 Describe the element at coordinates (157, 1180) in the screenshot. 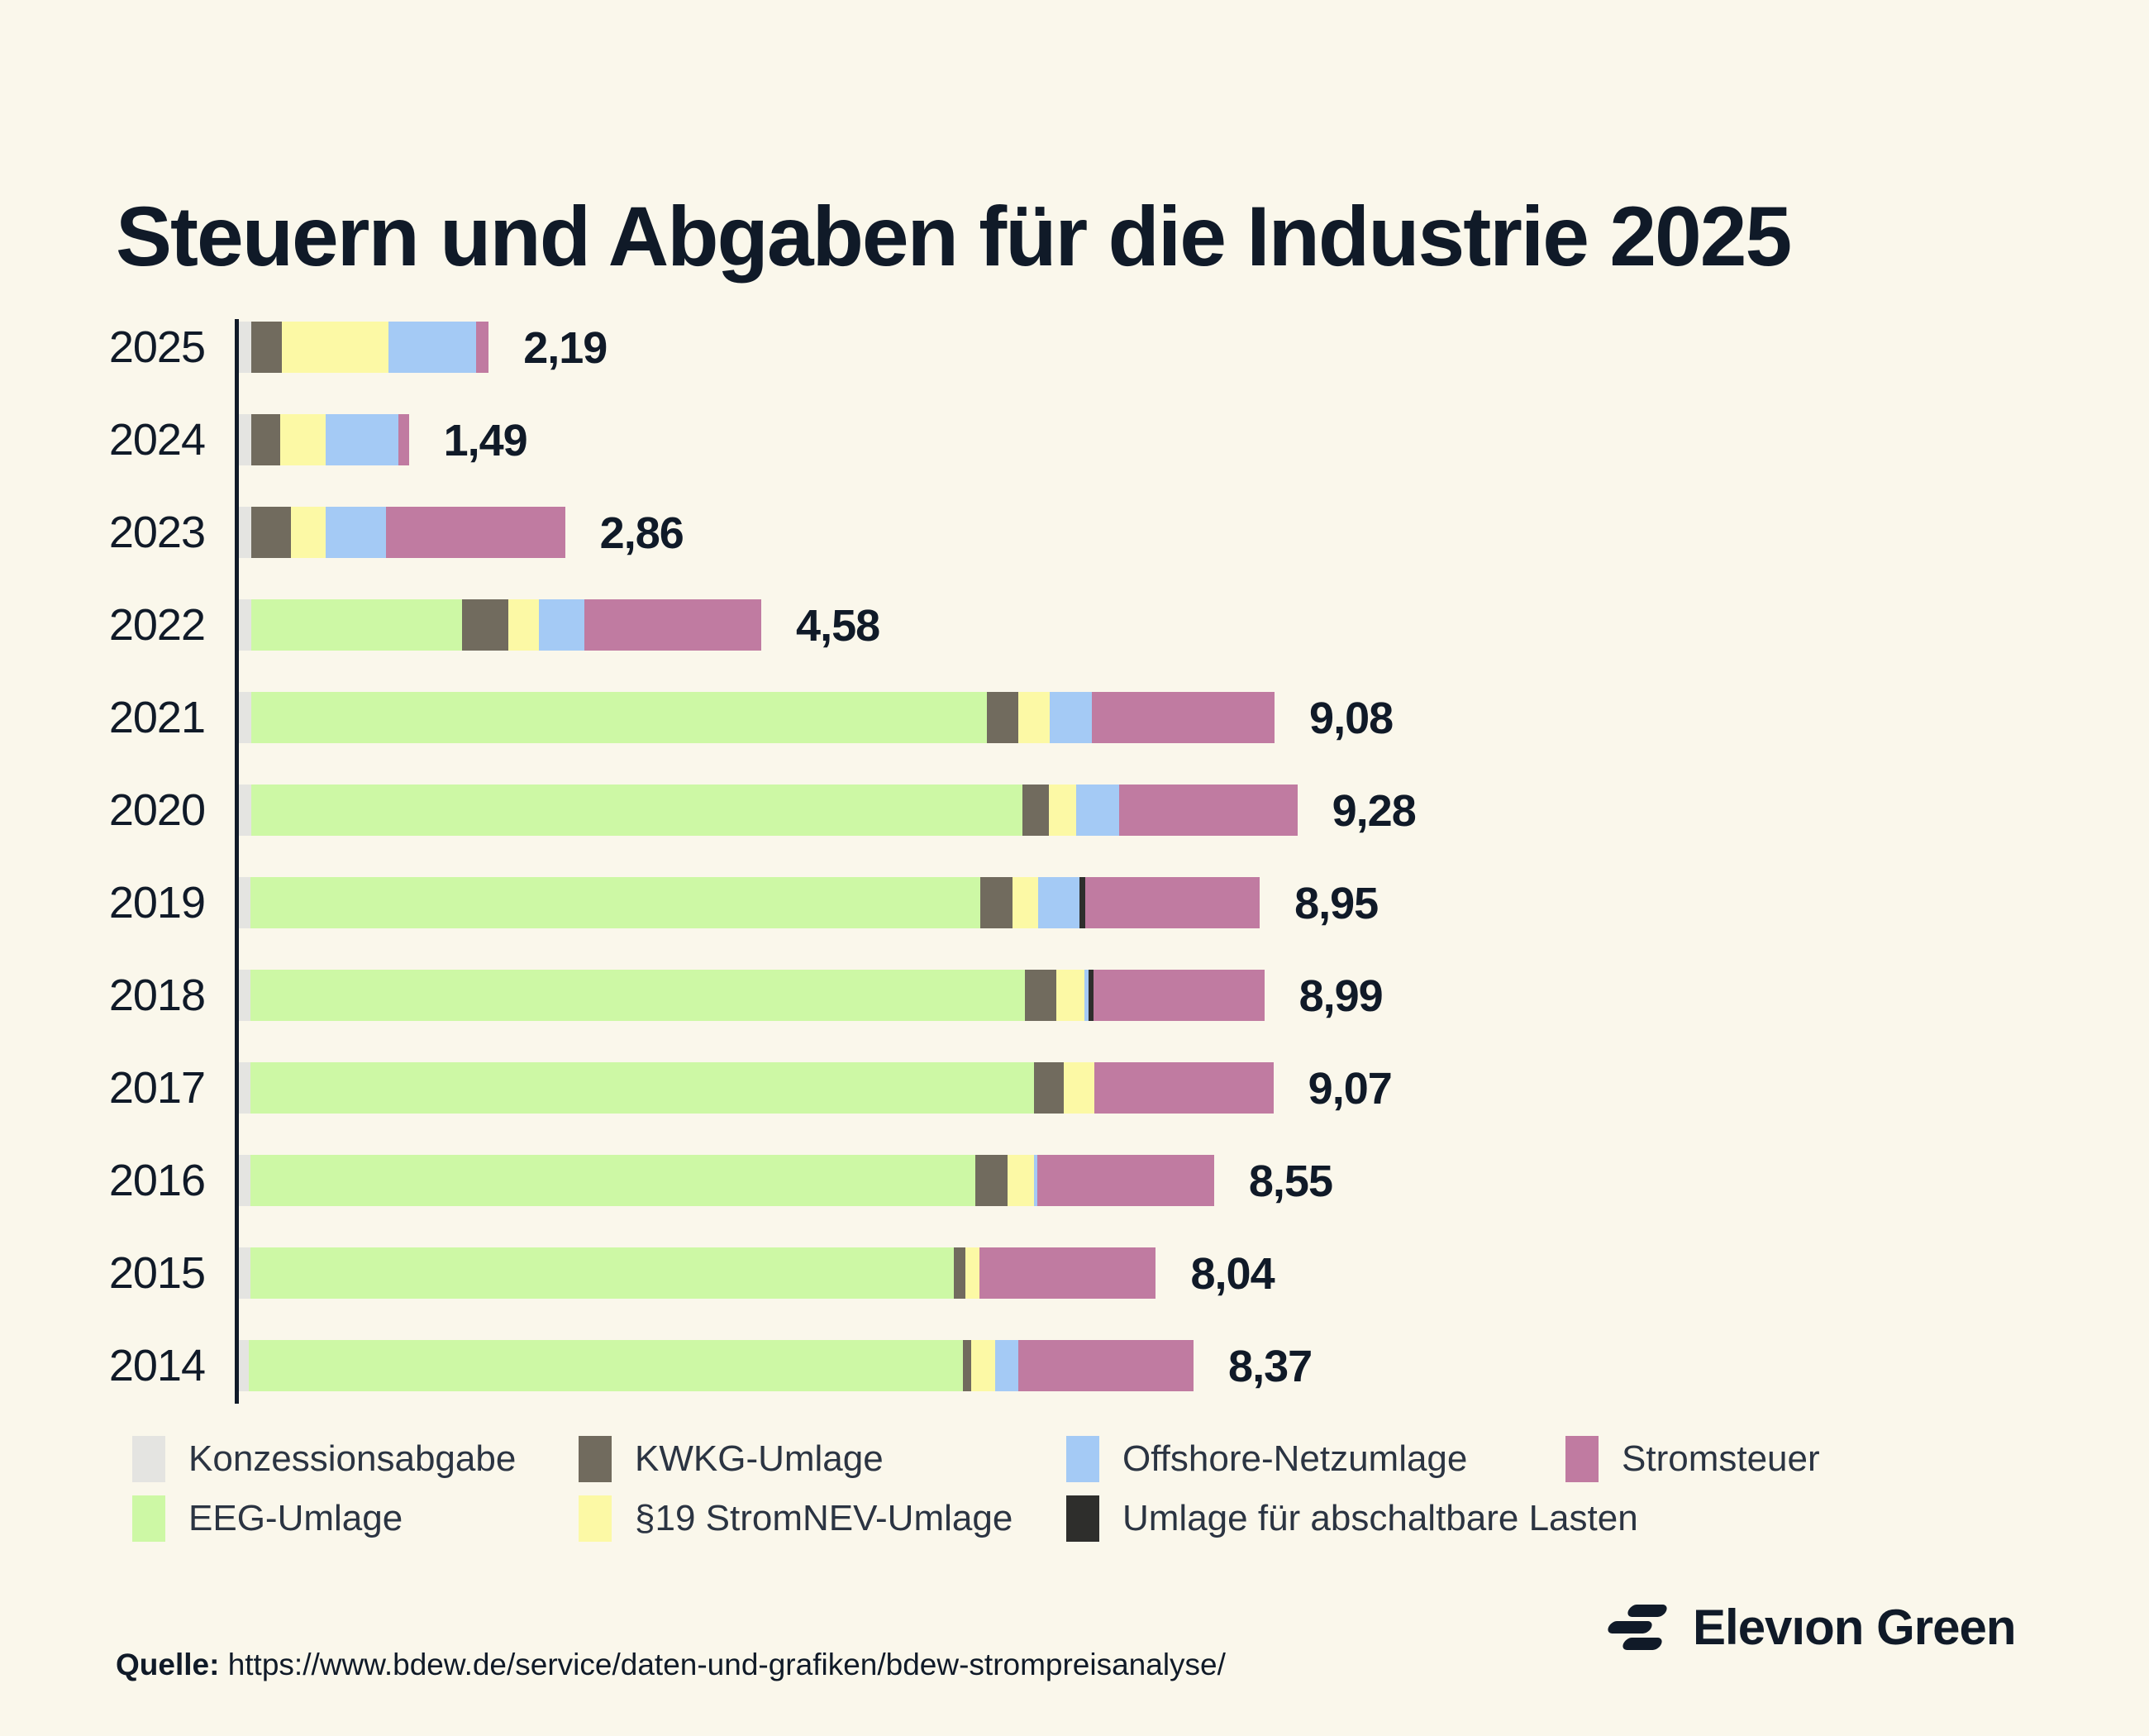

I see `year-tick-label: 2016` at that location.